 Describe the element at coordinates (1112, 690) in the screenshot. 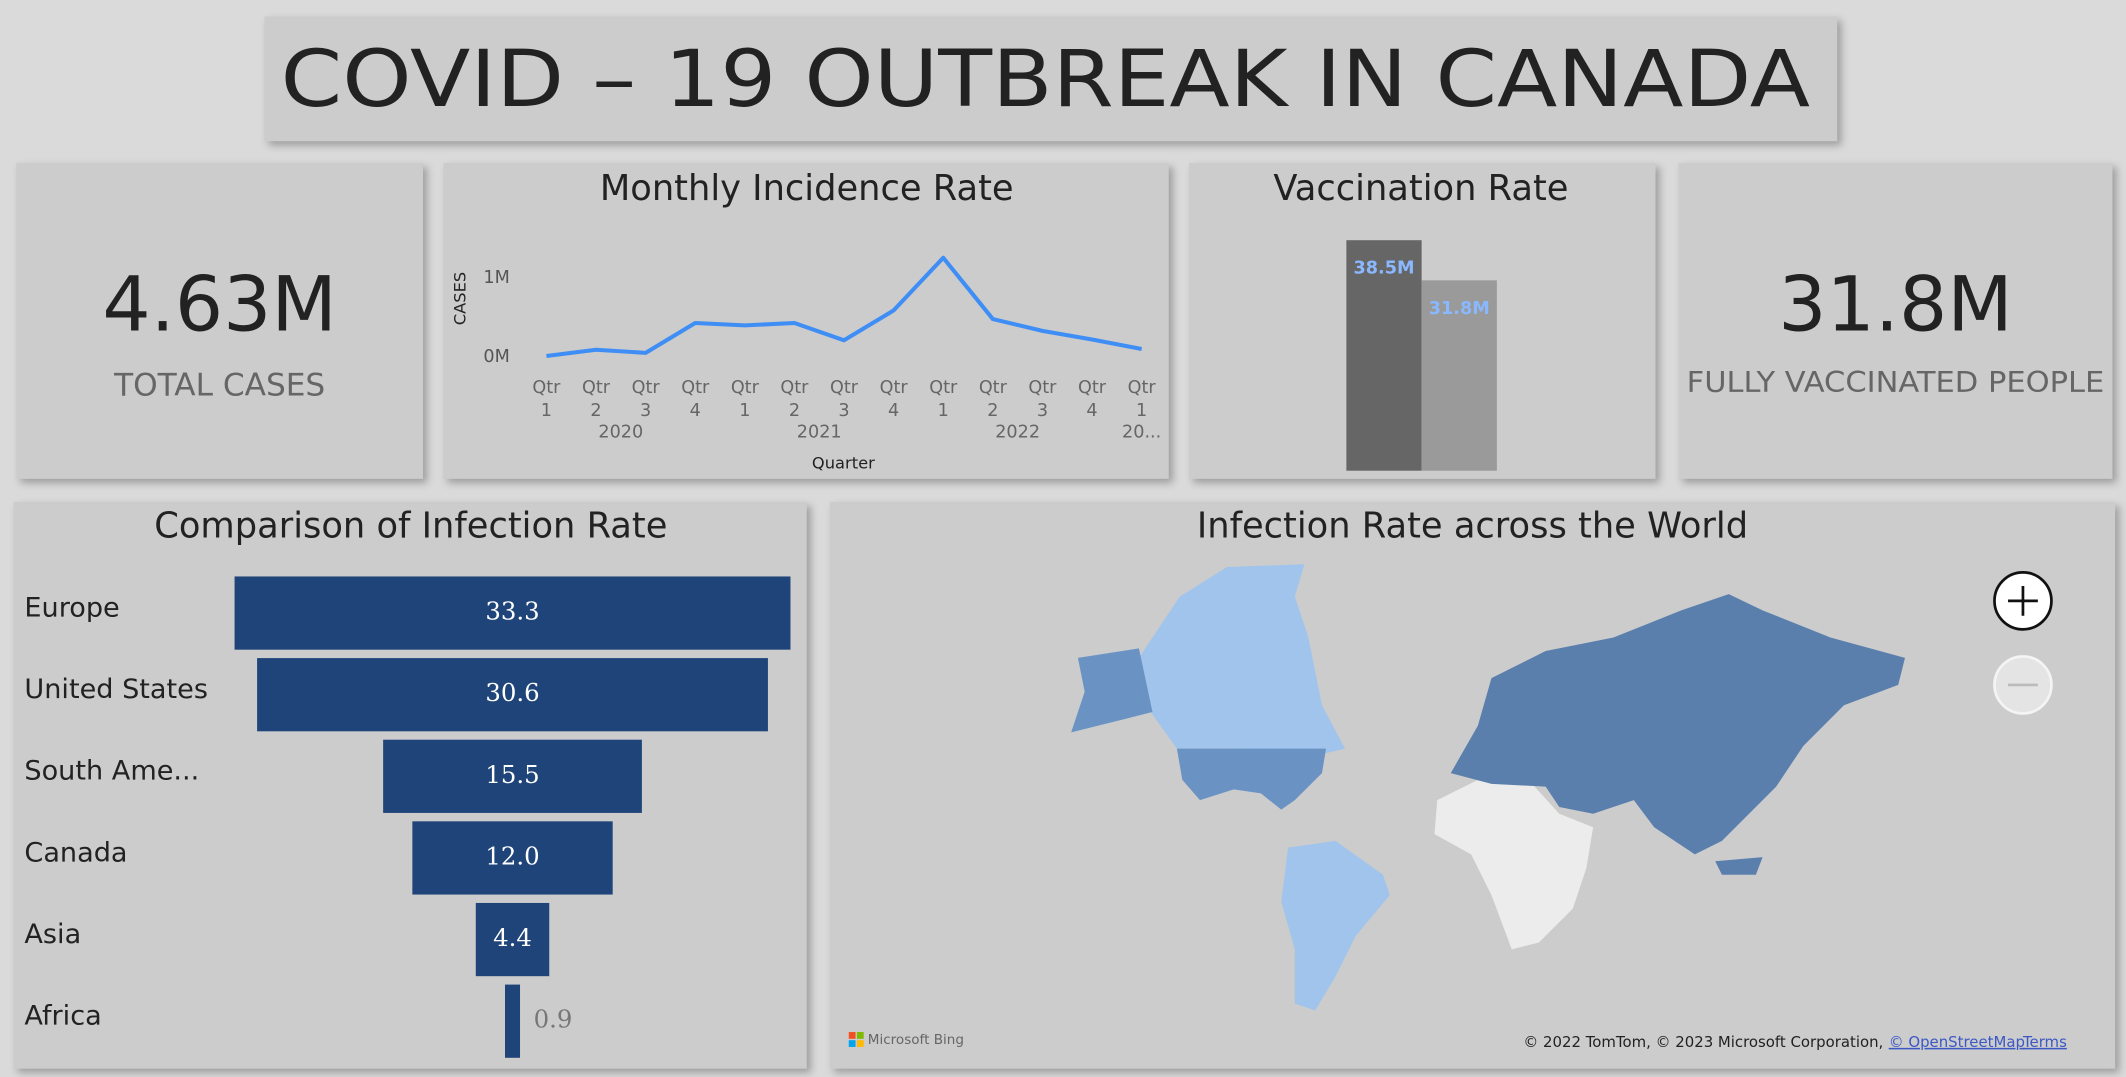

I see `region-alaska` at that location.